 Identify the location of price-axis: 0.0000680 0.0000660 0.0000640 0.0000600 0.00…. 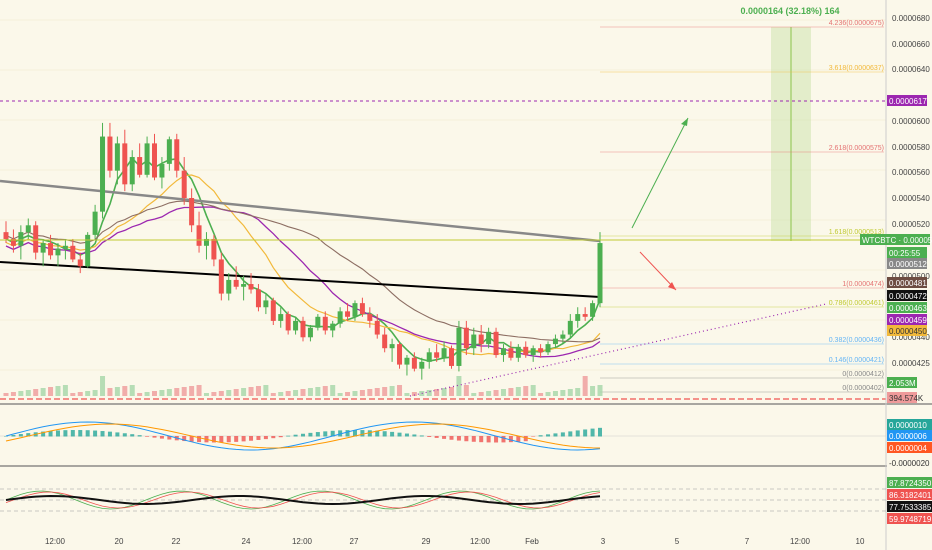
(911, 191).